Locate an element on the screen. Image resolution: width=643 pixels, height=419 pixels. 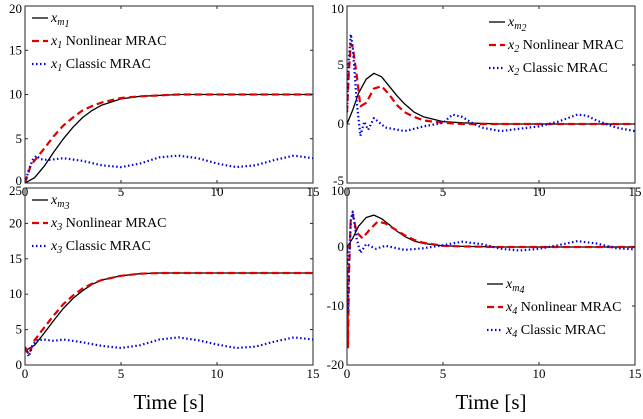
legend-label: xm2 is located at coordinates (516, 24).